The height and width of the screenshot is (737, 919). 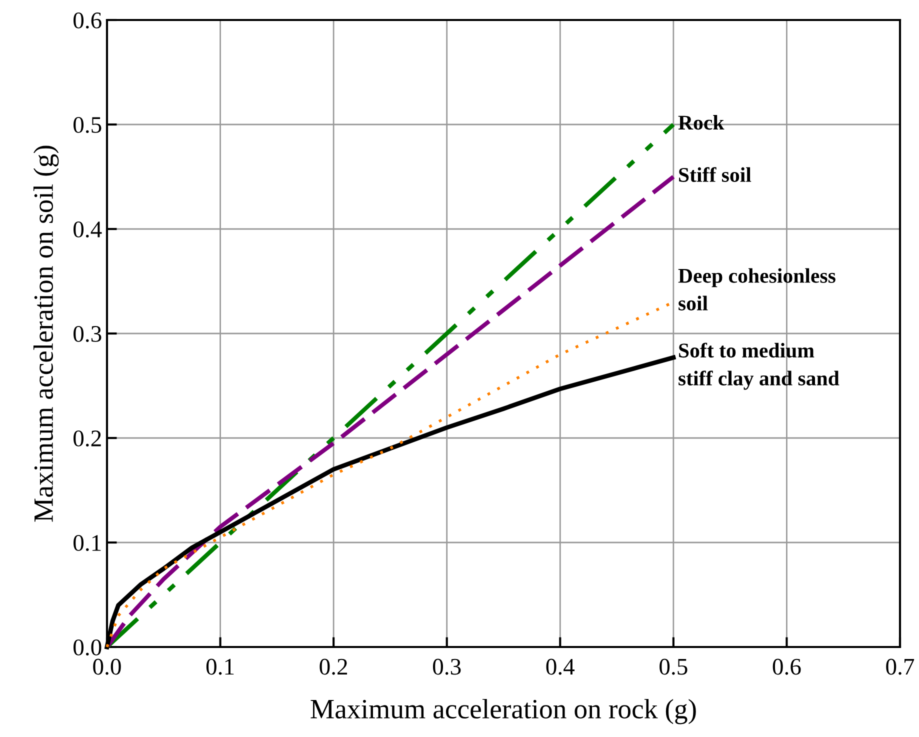 I want to click on series-label: Deep cohesionless soil, so click(x=757, y=289).